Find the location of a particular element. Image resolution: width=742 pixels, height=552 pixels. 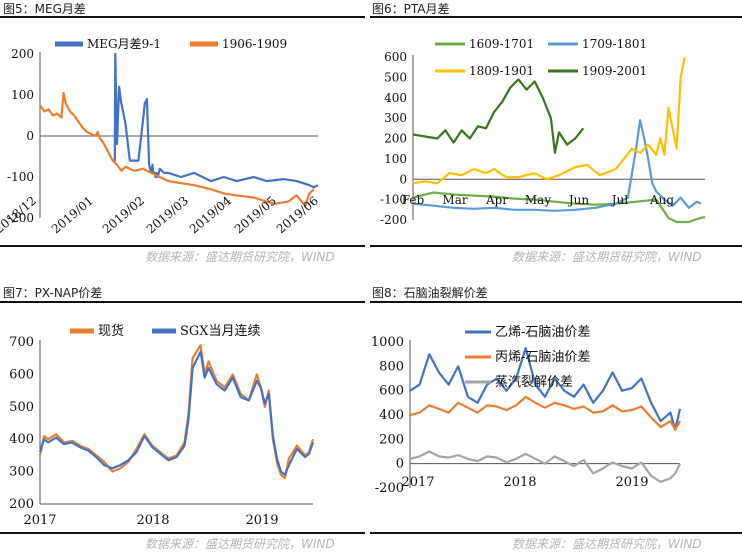

legend-label: 1906-1909 is located at coordinates (254, 44).